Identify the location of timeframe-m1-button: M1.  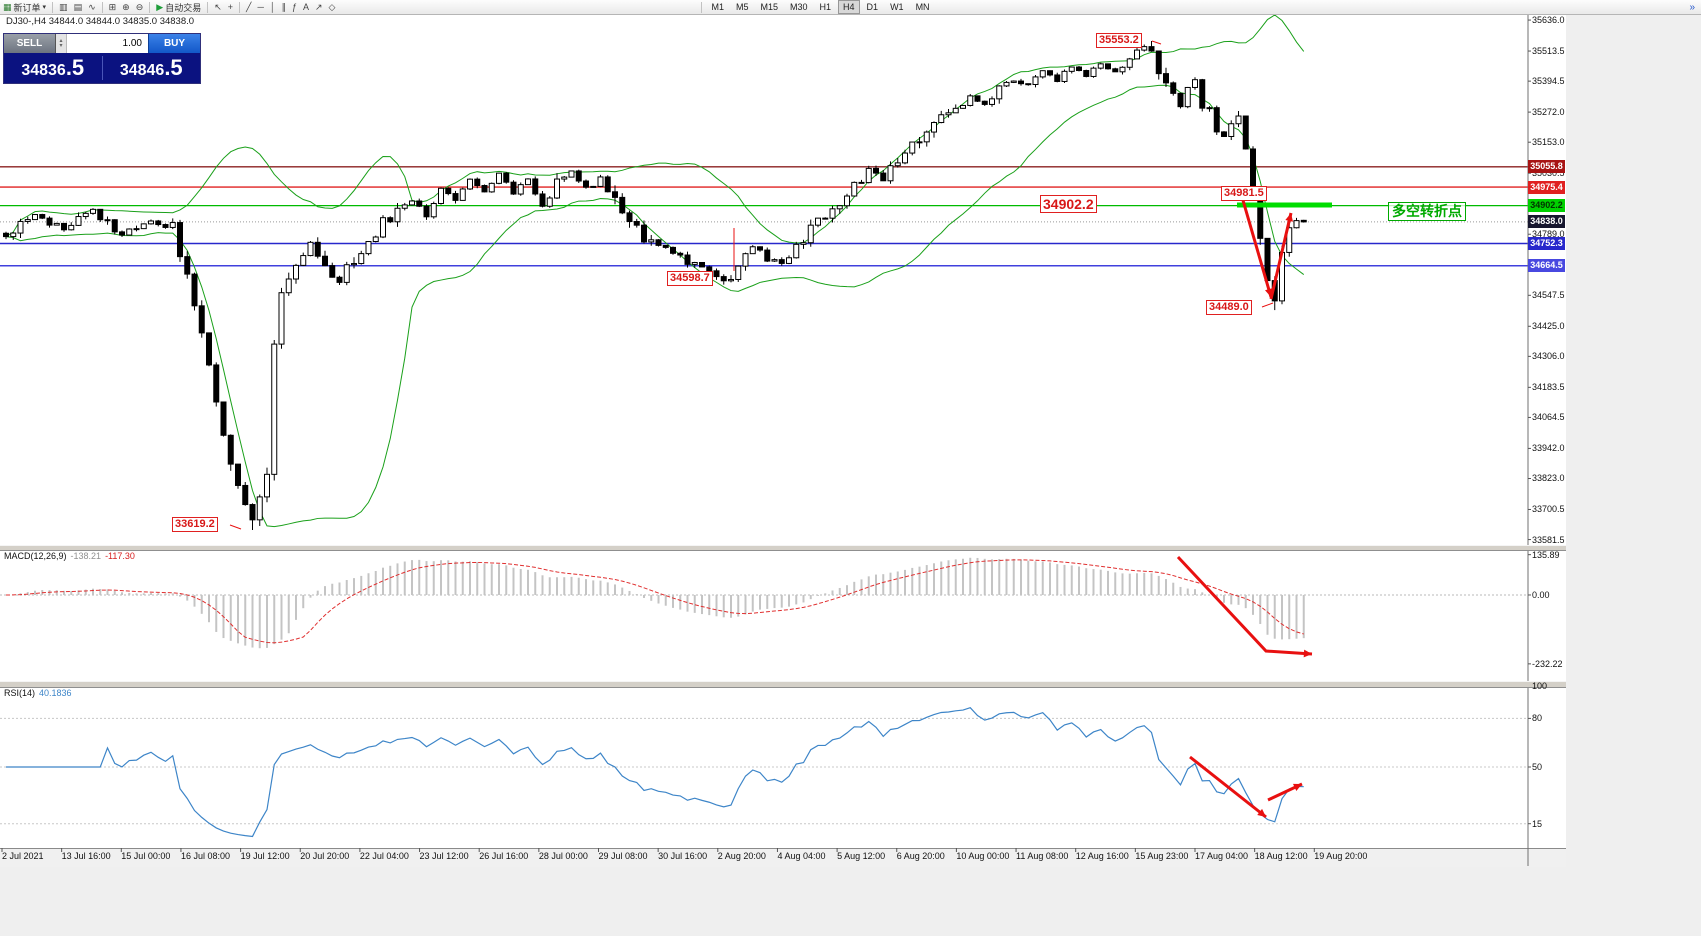
(717, 7).